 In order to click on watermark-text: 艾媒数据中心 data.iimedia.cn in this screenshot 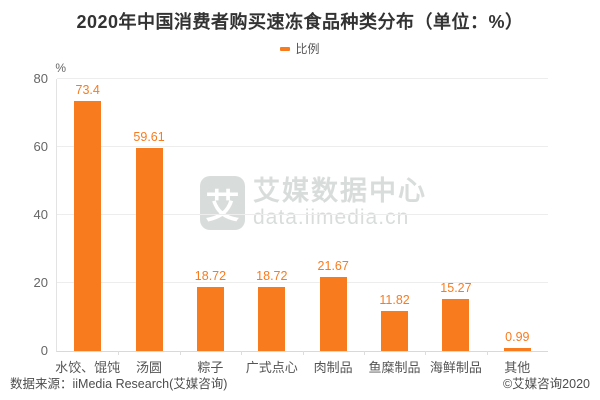, I will do `click(340, 203)`.